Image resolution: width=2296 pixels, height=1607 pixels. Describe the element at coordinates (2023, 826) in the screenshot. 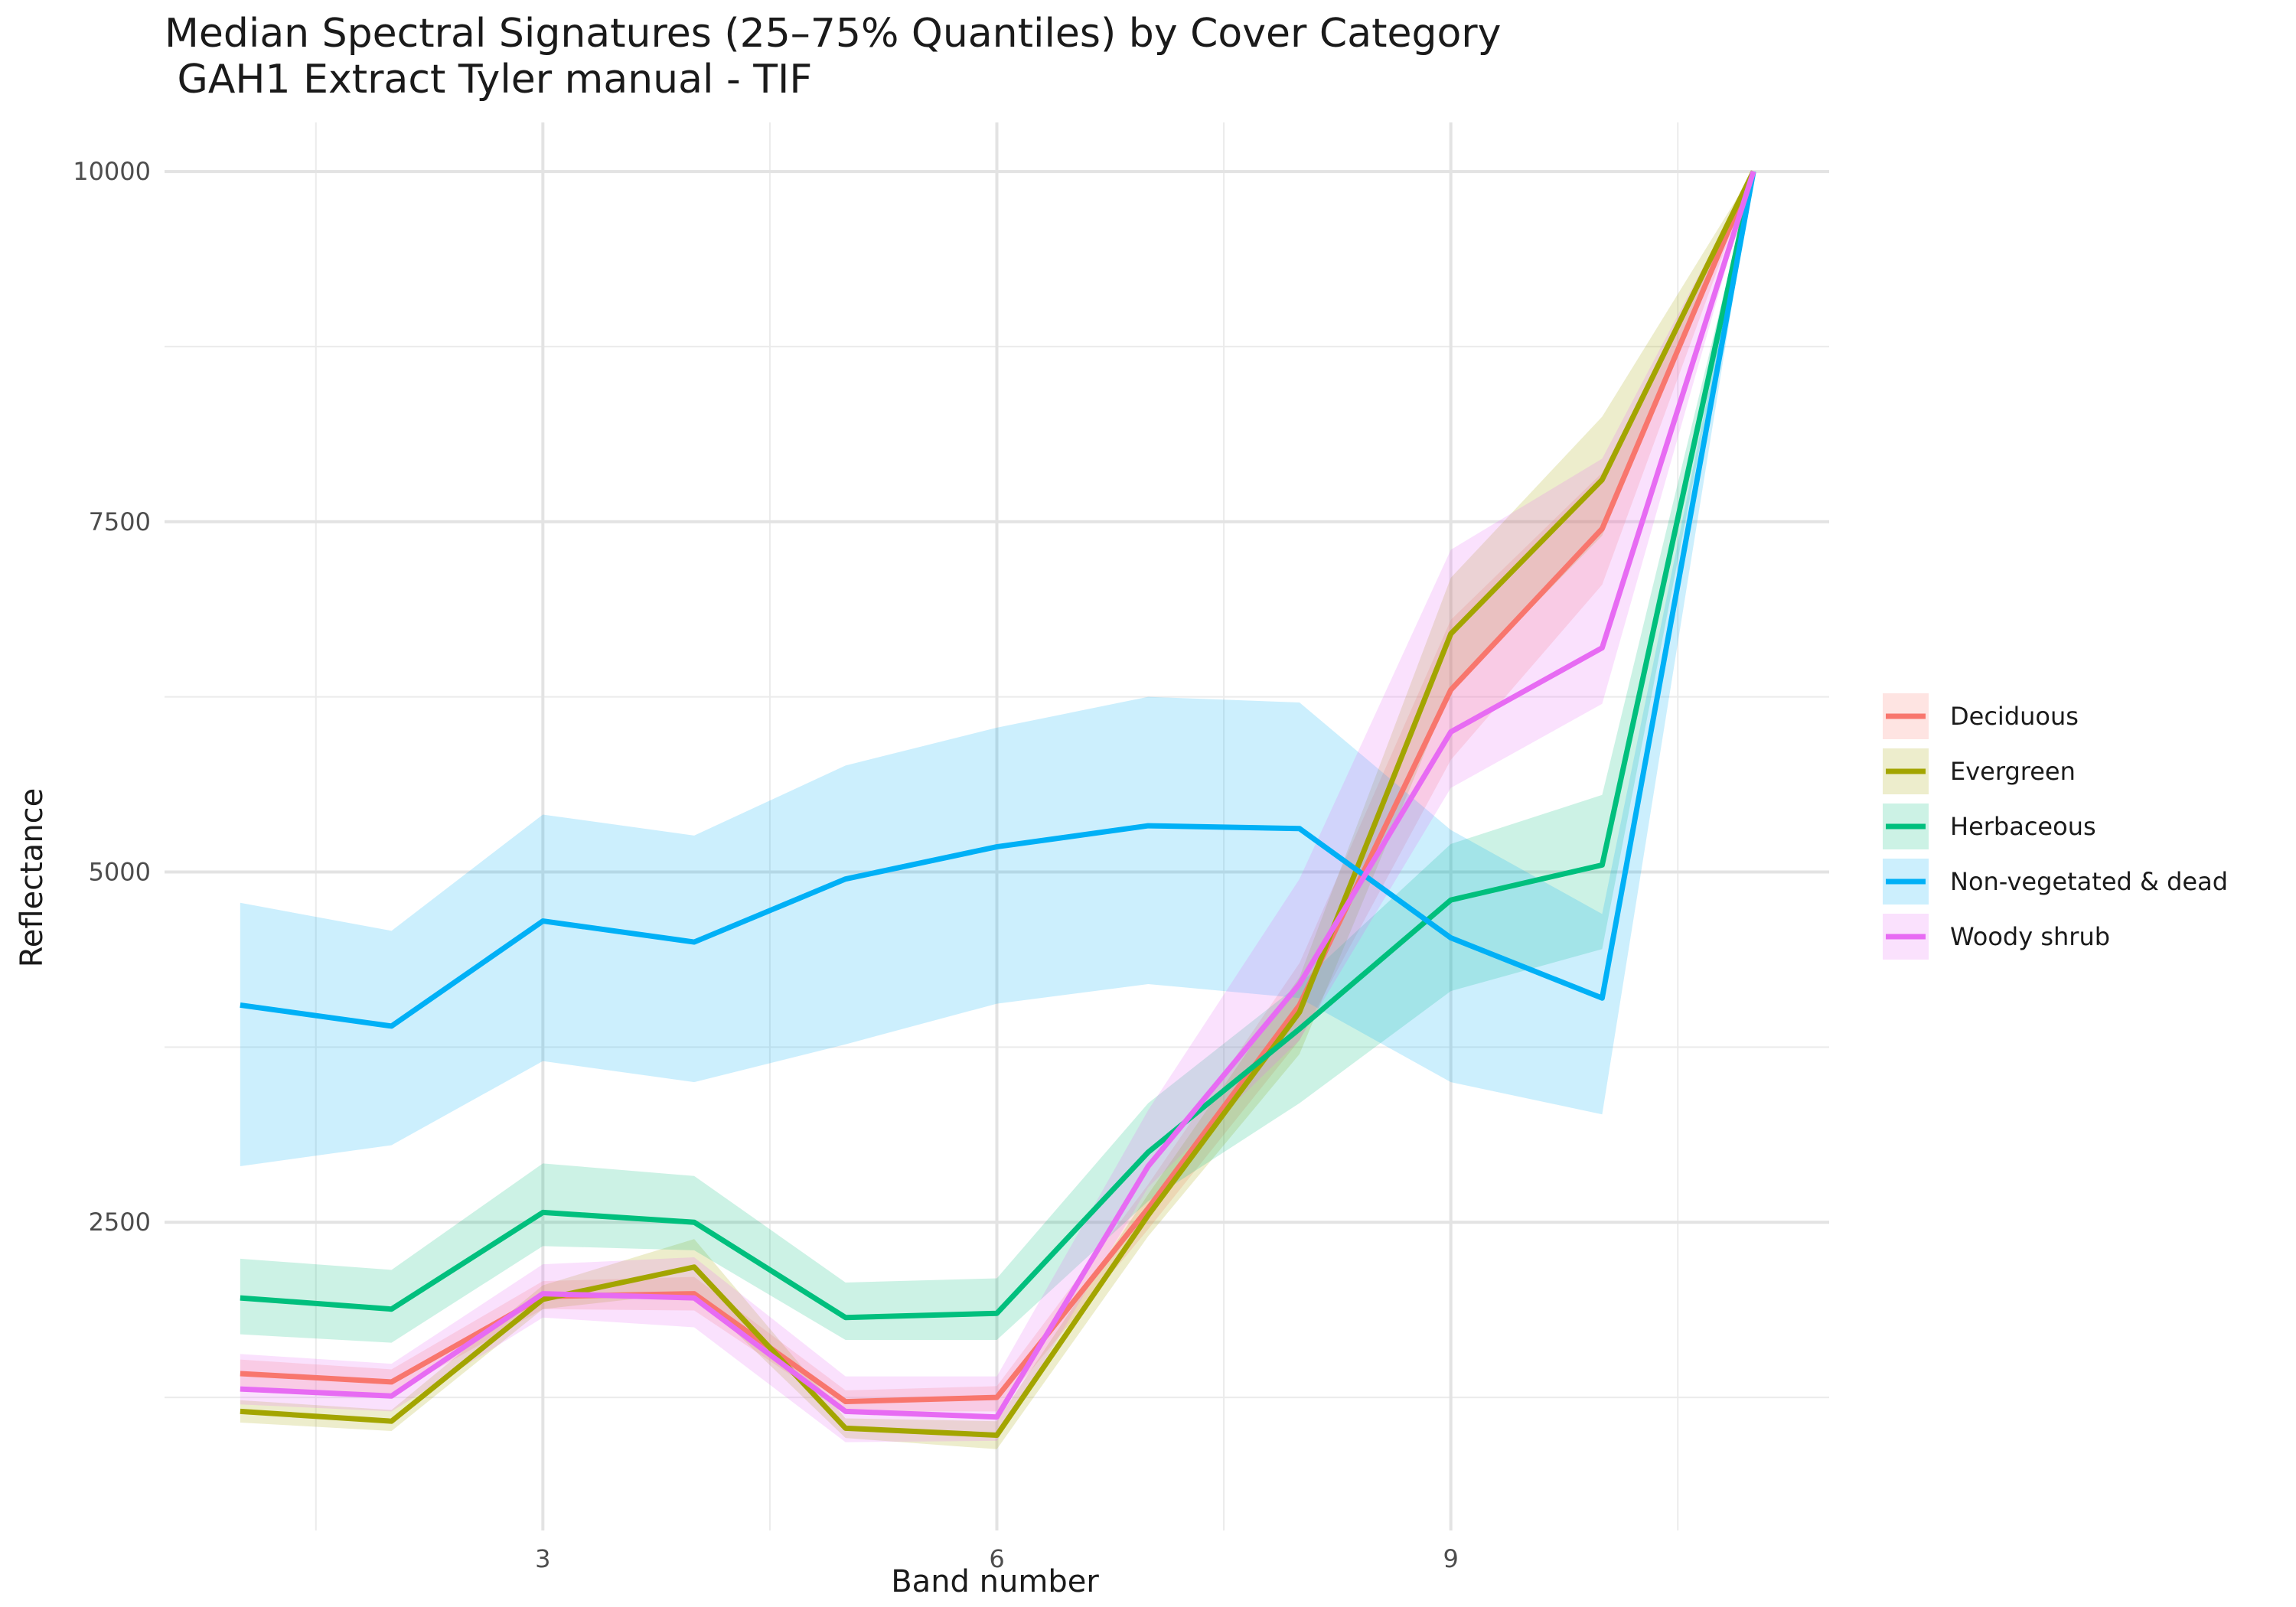

I see `legend-label-herbaceous: Herbaceous` at that location.